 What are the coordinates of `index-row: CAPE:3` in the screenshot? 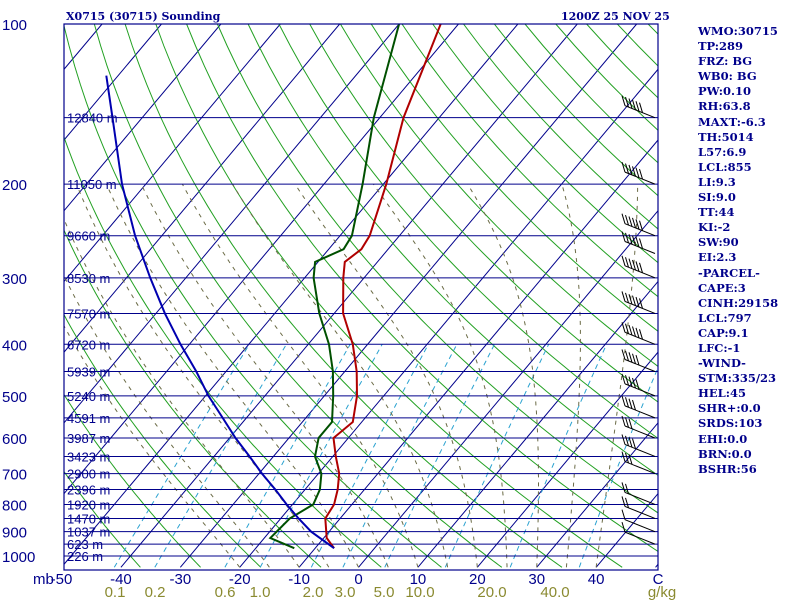 It's located at (722, 287).